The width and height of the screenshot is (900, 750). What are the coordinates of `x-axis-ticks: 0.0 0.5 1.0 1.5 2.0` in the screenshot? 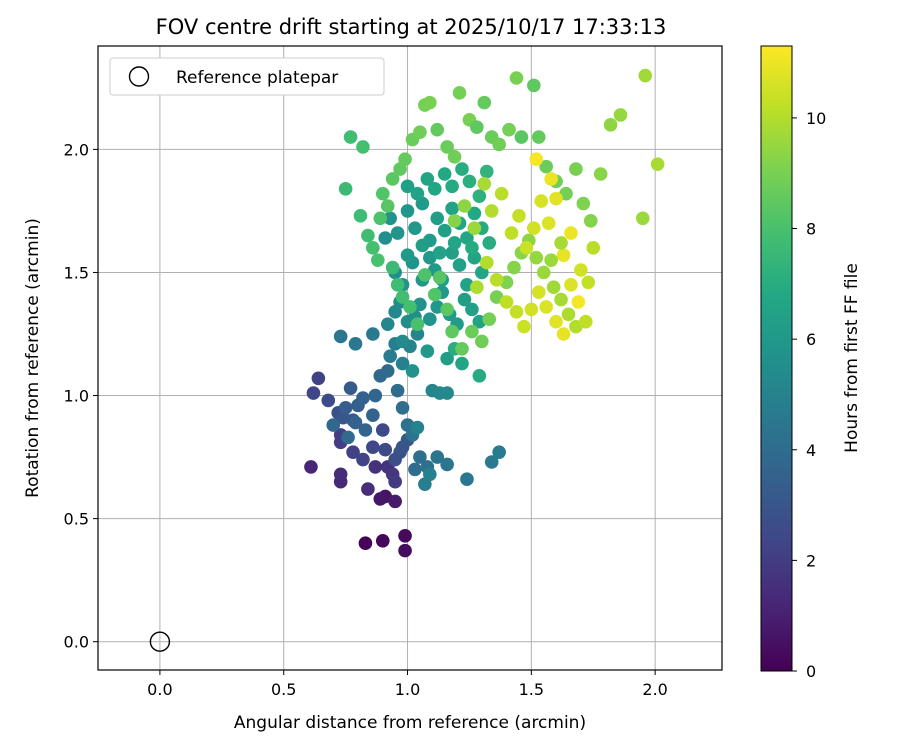 It's located at (407, 684).